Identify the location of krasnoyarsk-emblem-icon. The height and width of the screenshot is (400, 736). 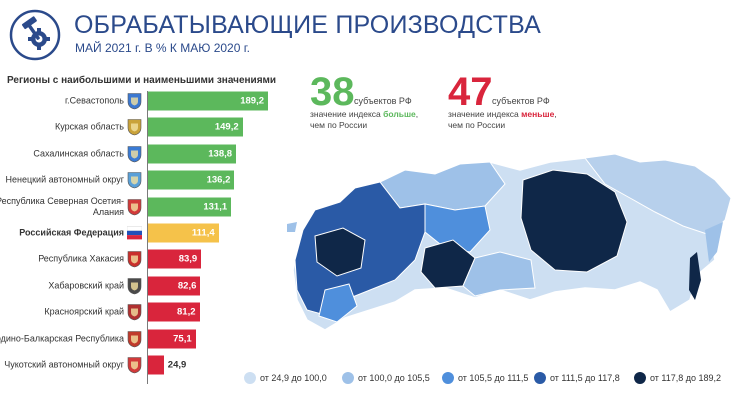
(134, 312).